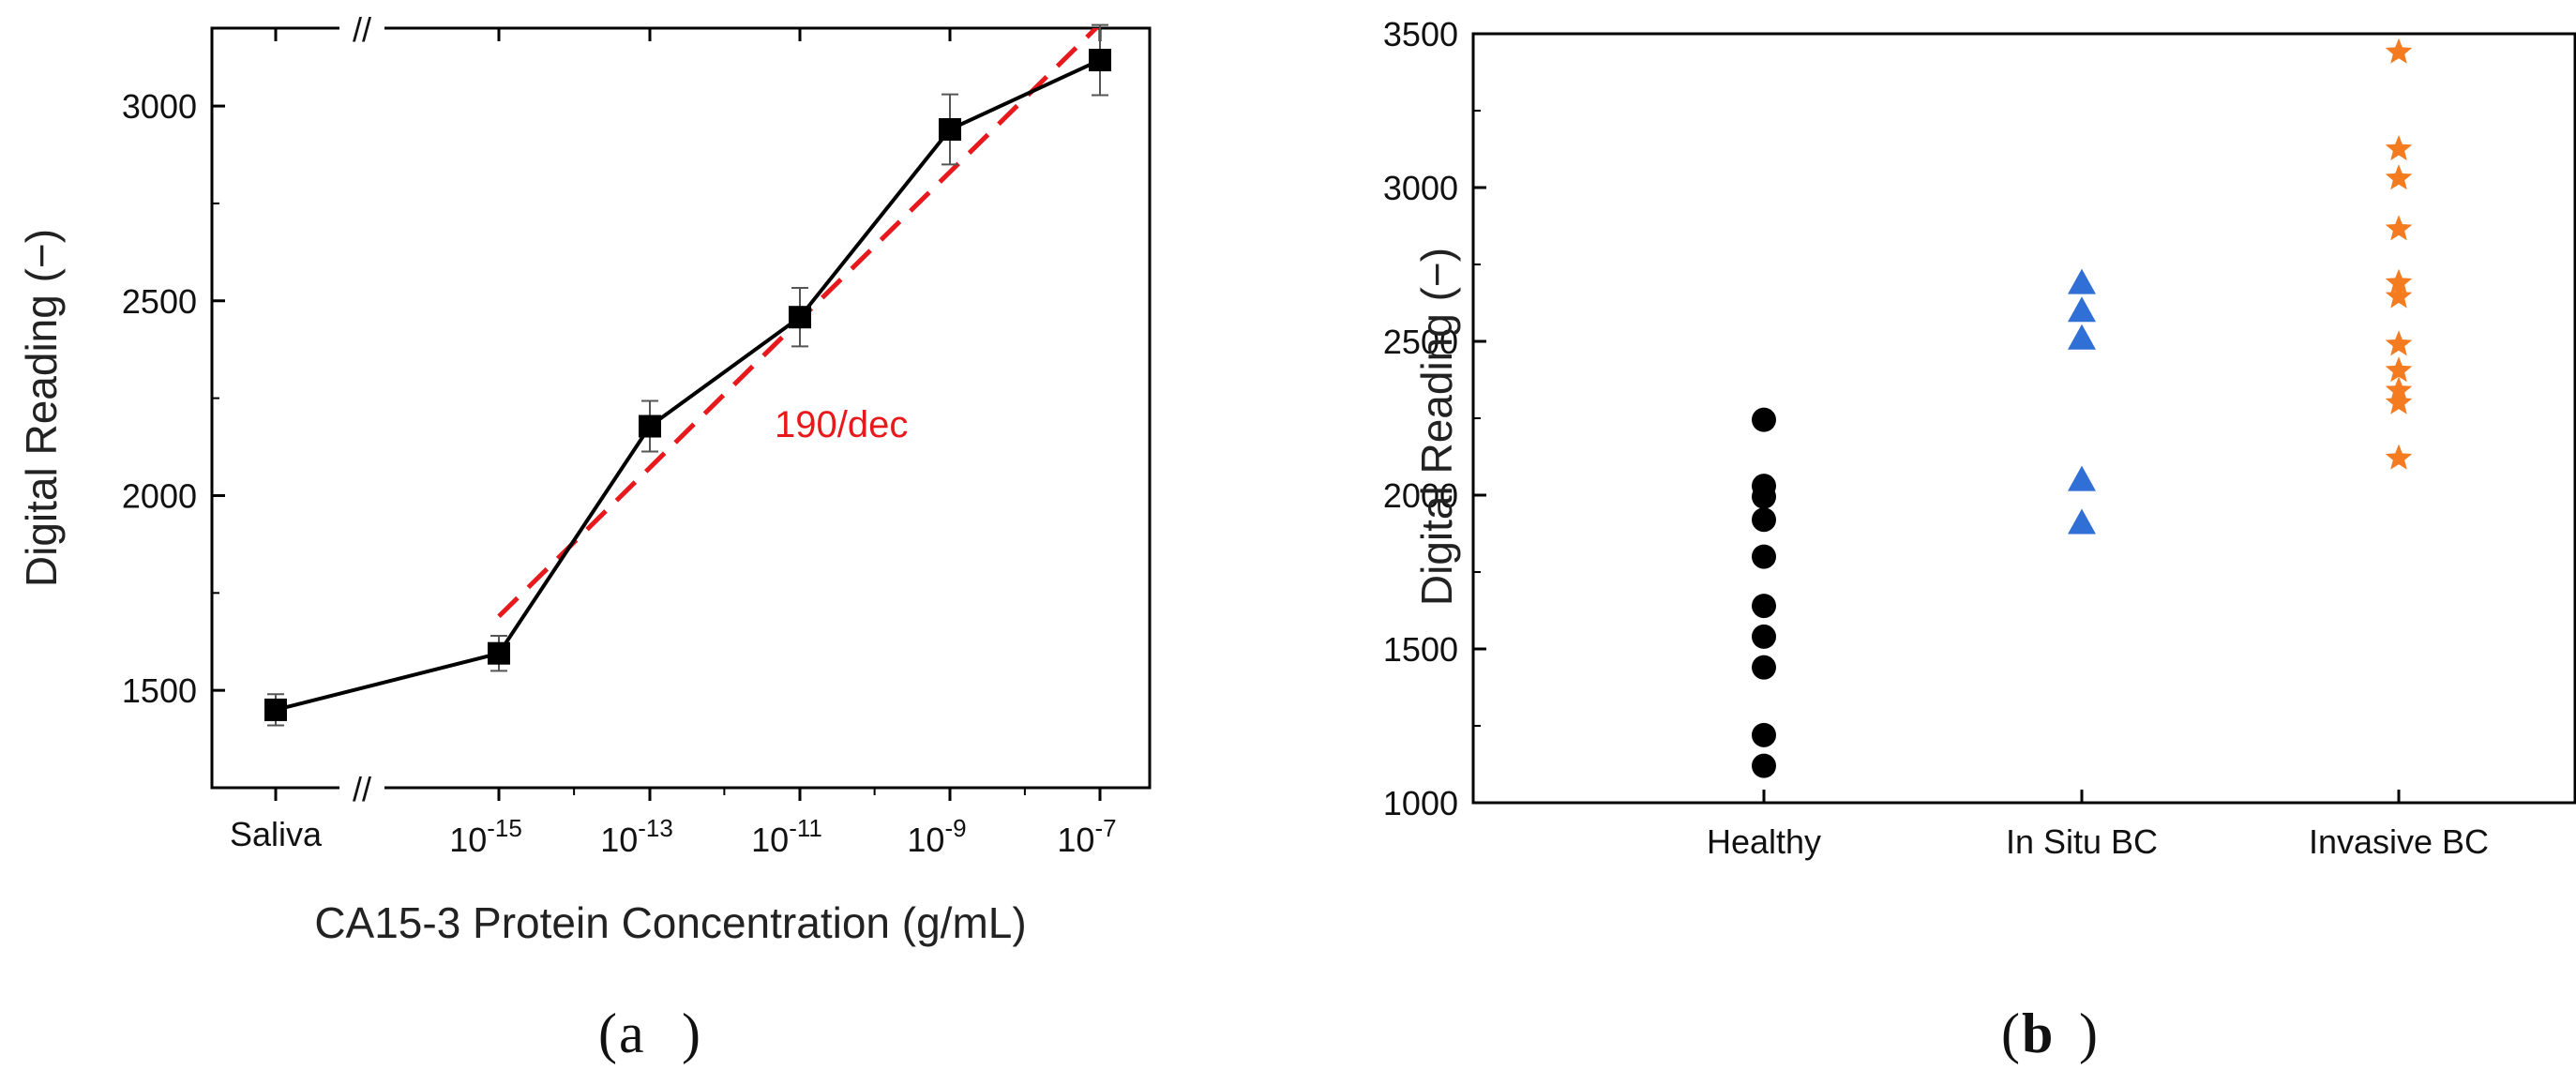  Describe the element at coordinates (636, 836) in the screenshot. I see `chart-a-x-tick-label: 10⁻¹³` at that location.